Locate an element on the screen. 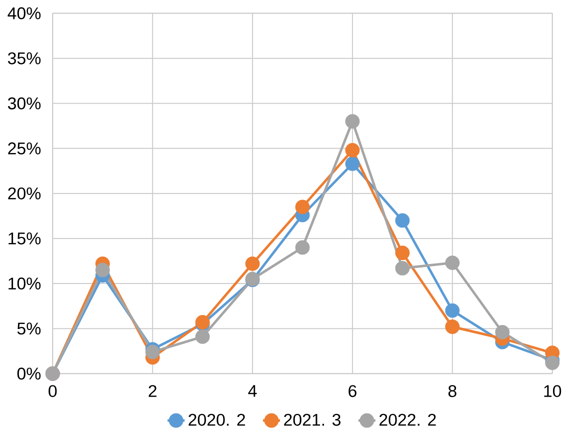 The height and width of the screenshot is (439, 579). y-tick-label: 20% is located at coordinates (24, 193).